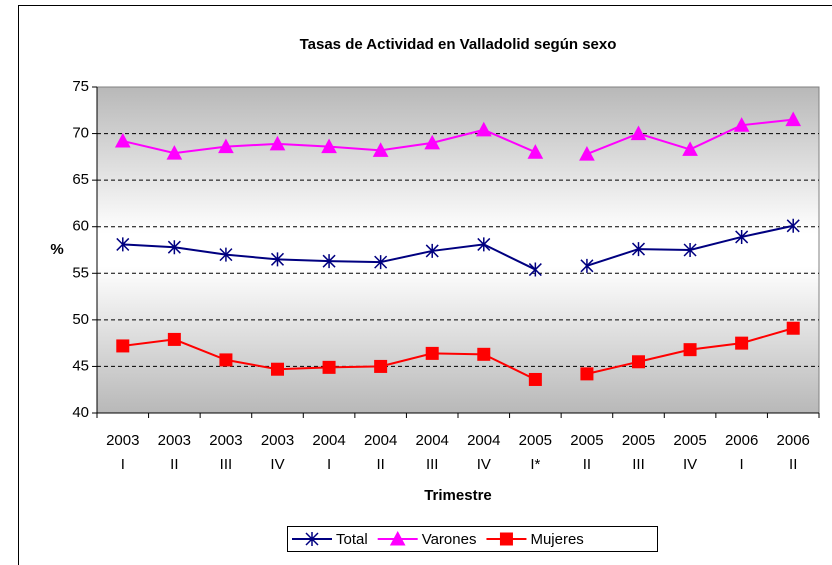 The width and height of the screenshot is (832, 565). What do you see at coordinates (449, 539) in the screenshot?
I see `legend-label: Varones` at bounding box center [449, 539].